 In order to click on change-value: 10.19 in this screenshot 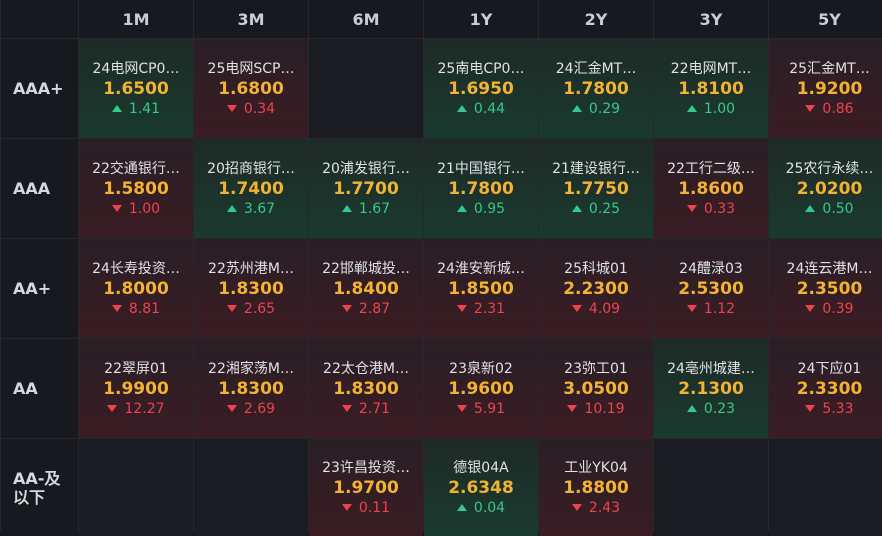, I will do `click(604, 408)`.